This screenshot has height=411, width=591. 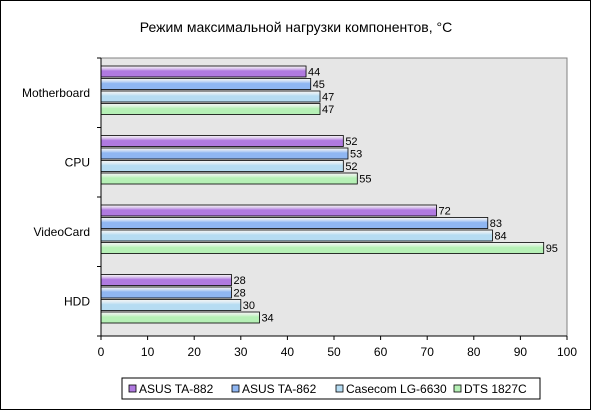 What do you see at coordinates (552, 249) in the screenshot?
I see `data-label: 95` at bounding box center [552, 249].